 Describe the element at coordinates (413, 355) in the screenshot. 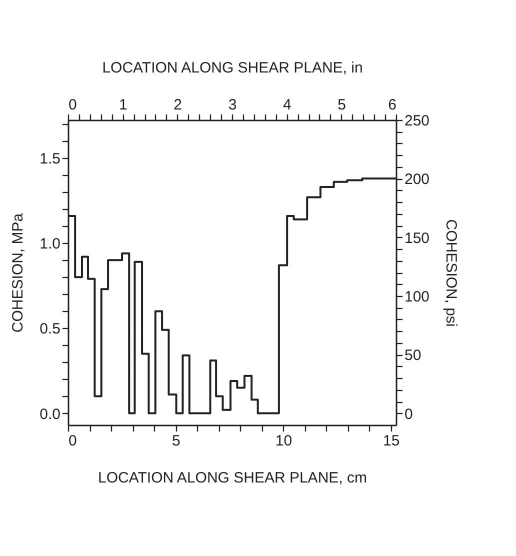

I see `y2-tick-label: 50` at that location.